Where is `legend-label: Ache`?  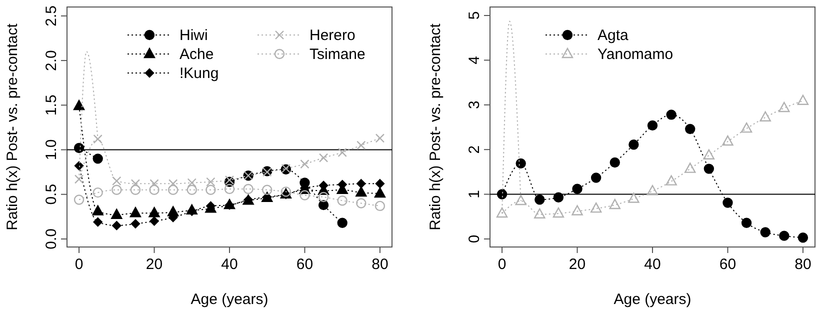
legend-label: Ache is located at coordinates (197, 54).